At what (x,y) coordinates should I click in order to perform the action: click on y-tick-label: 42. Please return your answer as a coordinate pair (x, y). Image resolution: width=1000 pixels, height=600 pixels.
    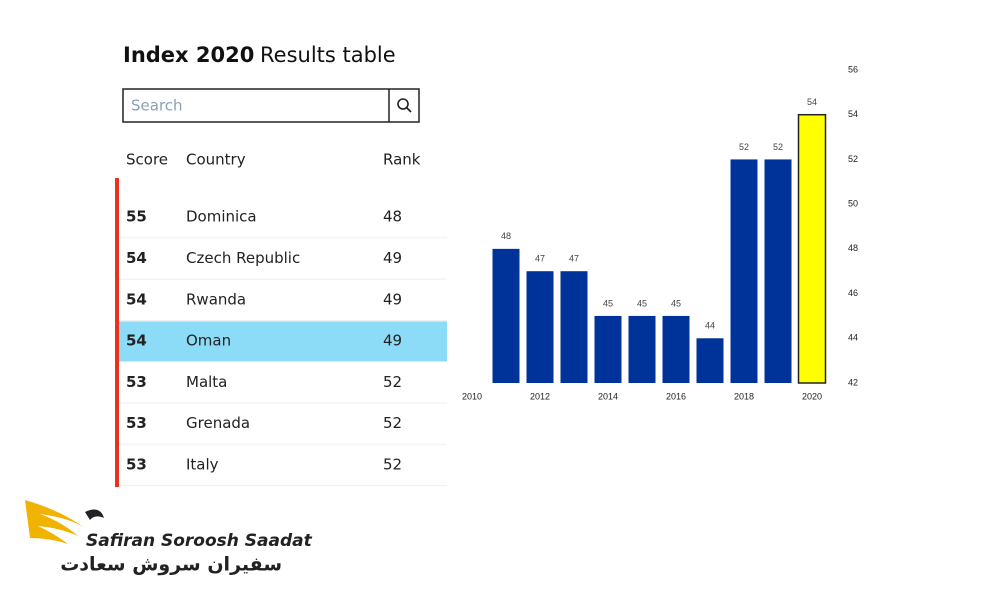
    Looking at the image, I should click on (853, 382).